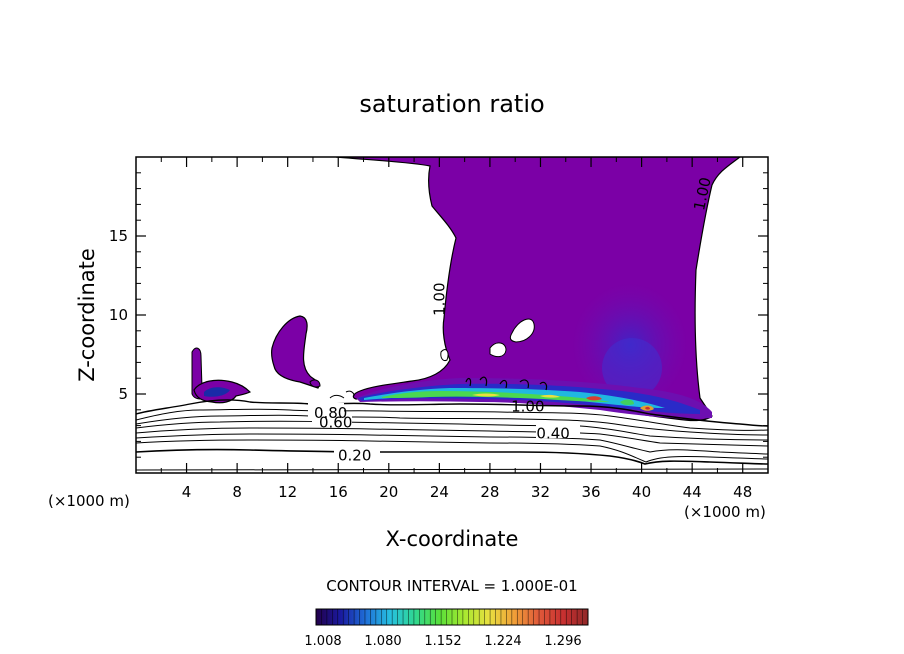 This screenshot has height=654, width=904. Describe the element at coordinates (502, 641) in the screenshot. I see `colorbar-tick-label: 1.224` at that location.